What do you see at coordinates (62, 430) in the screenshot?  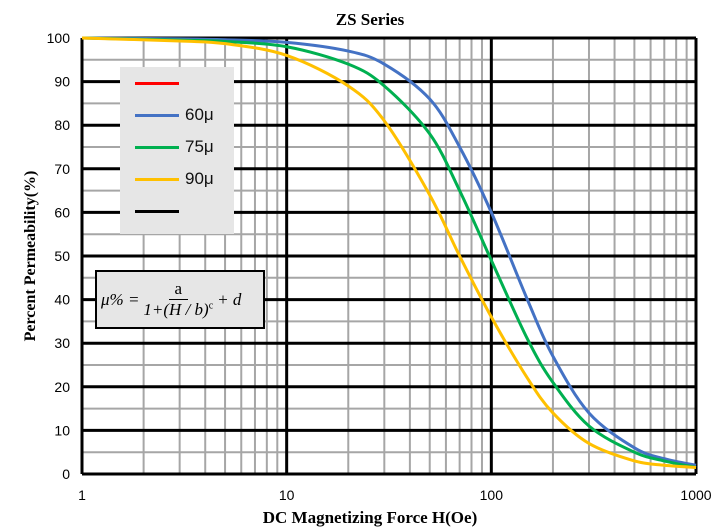 I see `y-tick-label: 10` at bounding box center [62, 430].